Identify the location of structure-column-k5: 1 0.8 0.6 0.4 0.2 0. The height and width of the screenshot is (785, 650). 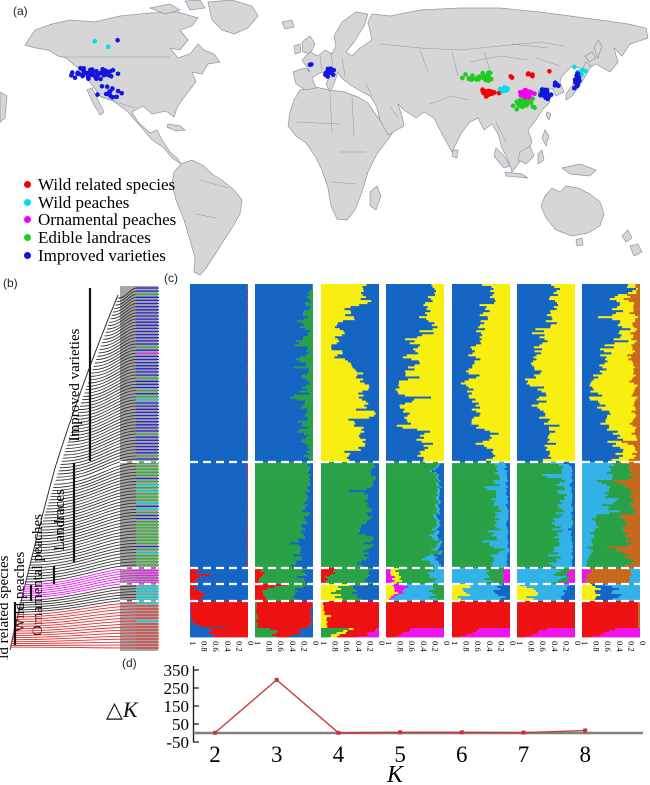
(418, 468).